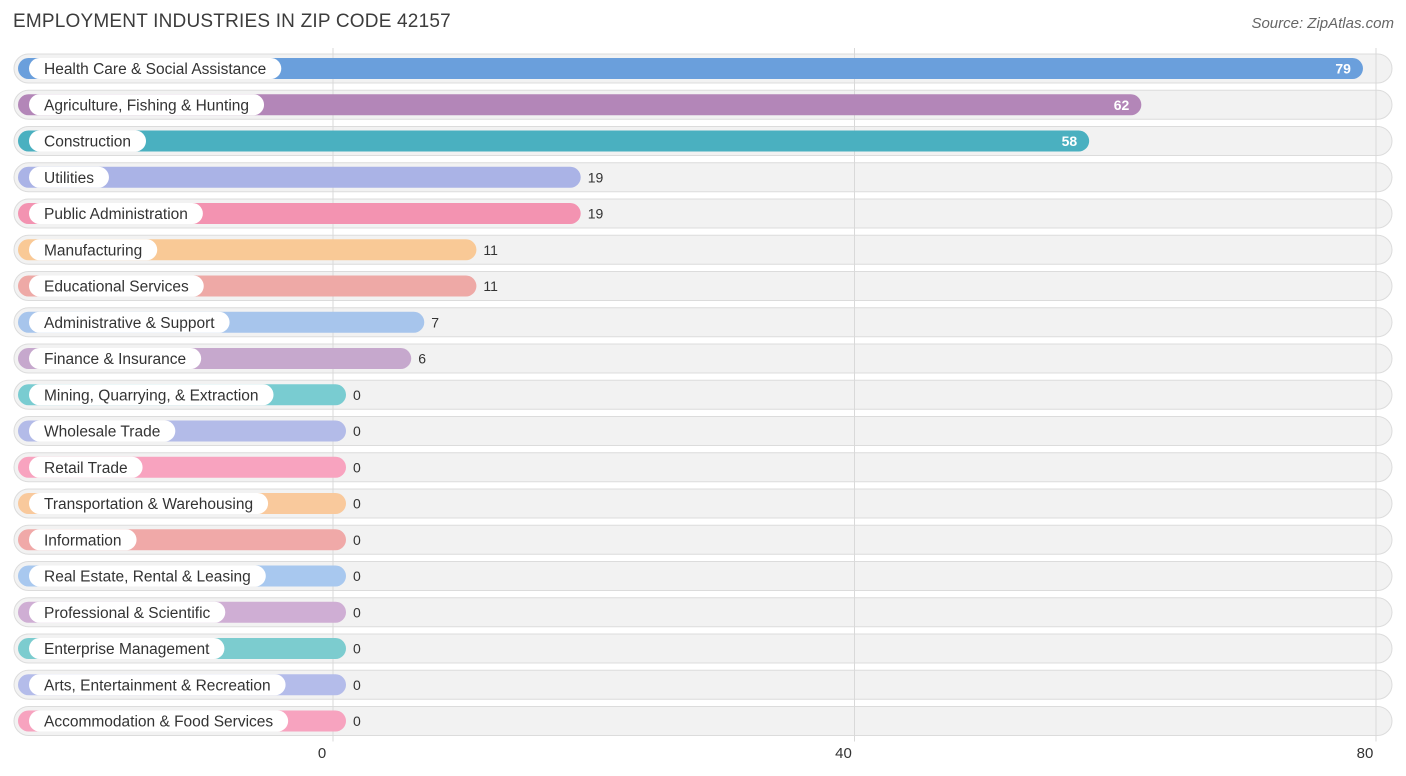  I want to click on category-label: Educational Services, so click(116, 287).